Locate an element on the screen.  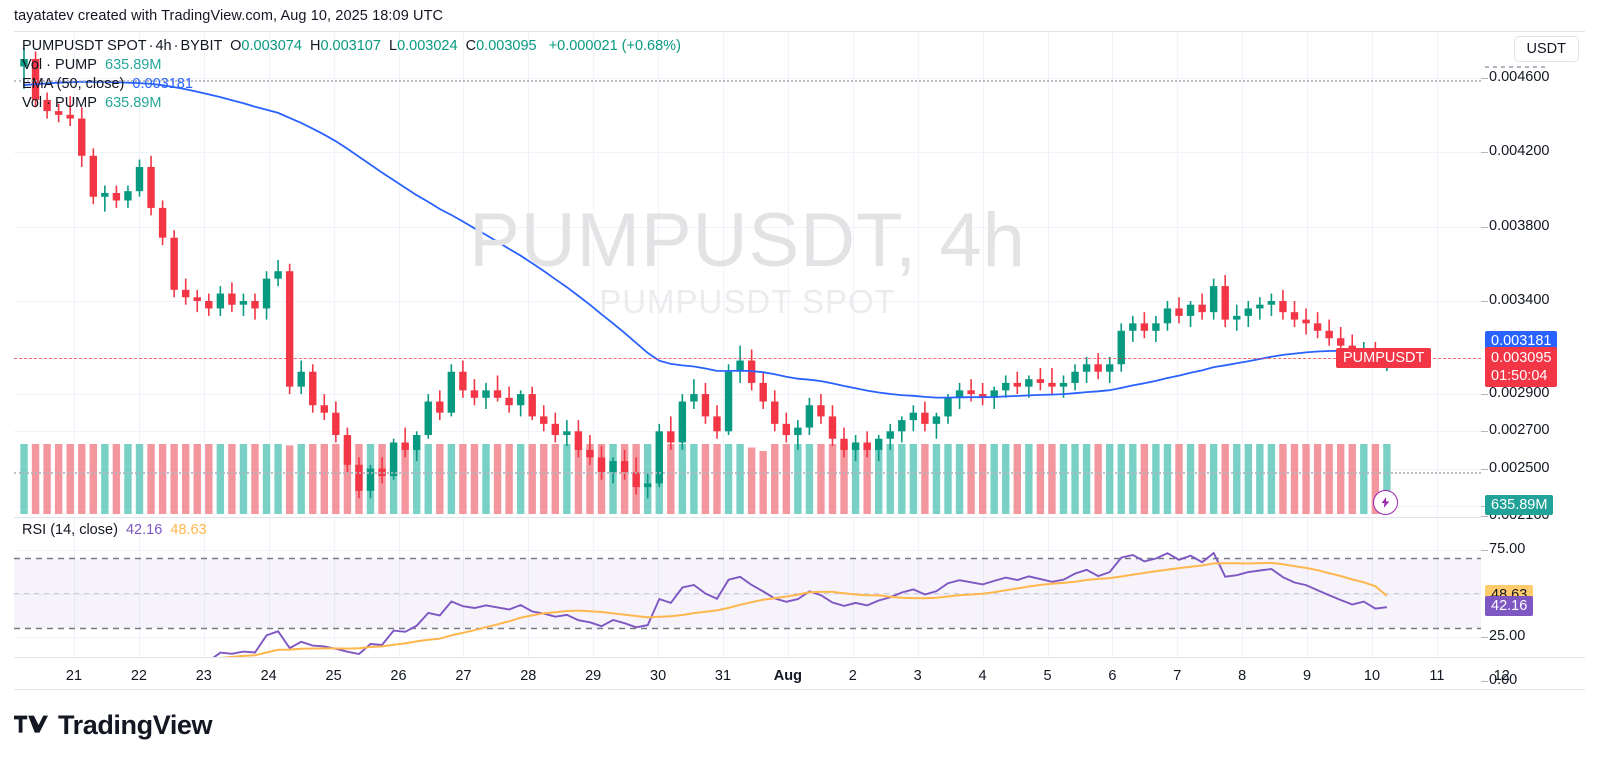
ema-price-badge: 0.003181 is located at coordinates (1521, 340).